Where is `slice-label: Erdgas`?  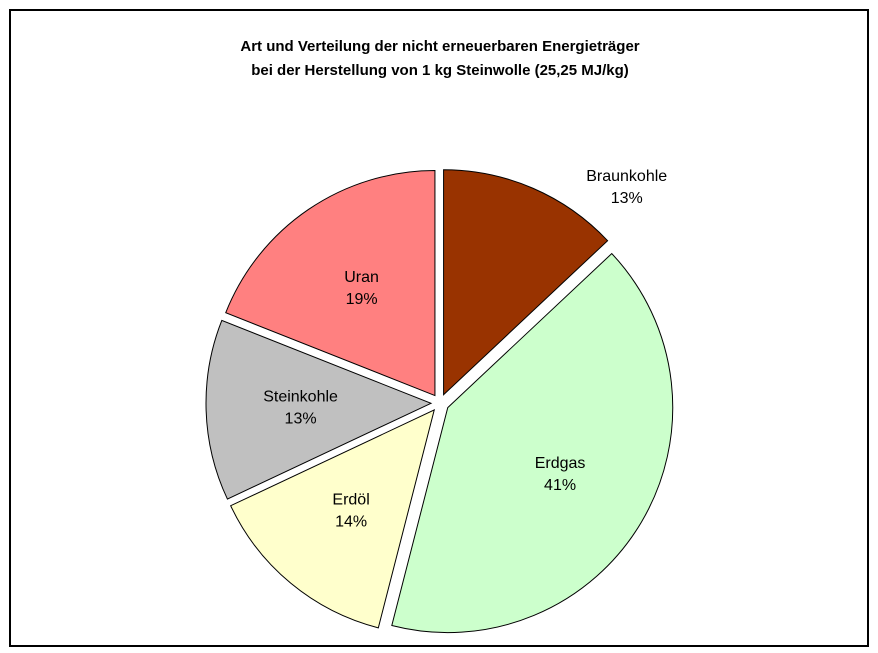
slice-label: Erdgas is located at coordinates (560, 463).